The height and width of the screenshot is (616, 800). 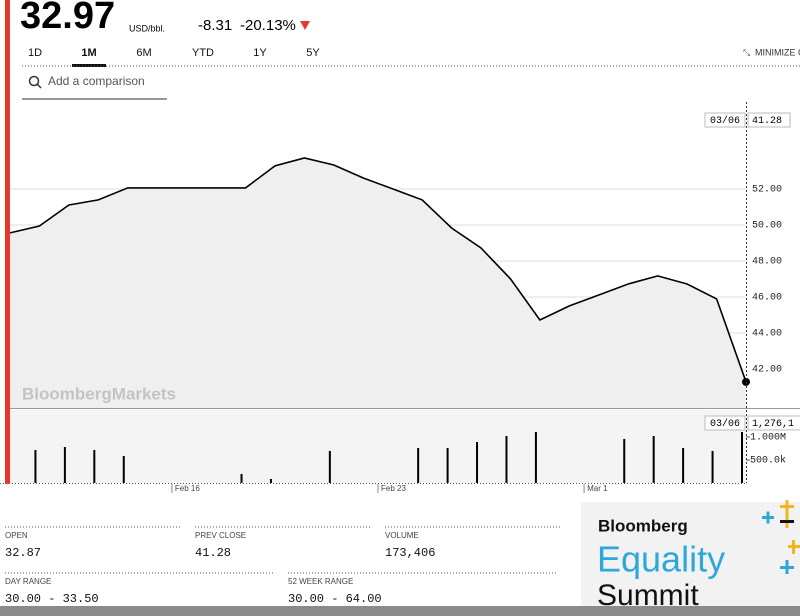 I want to click on tab: 1D, so click(x=35, y=53).